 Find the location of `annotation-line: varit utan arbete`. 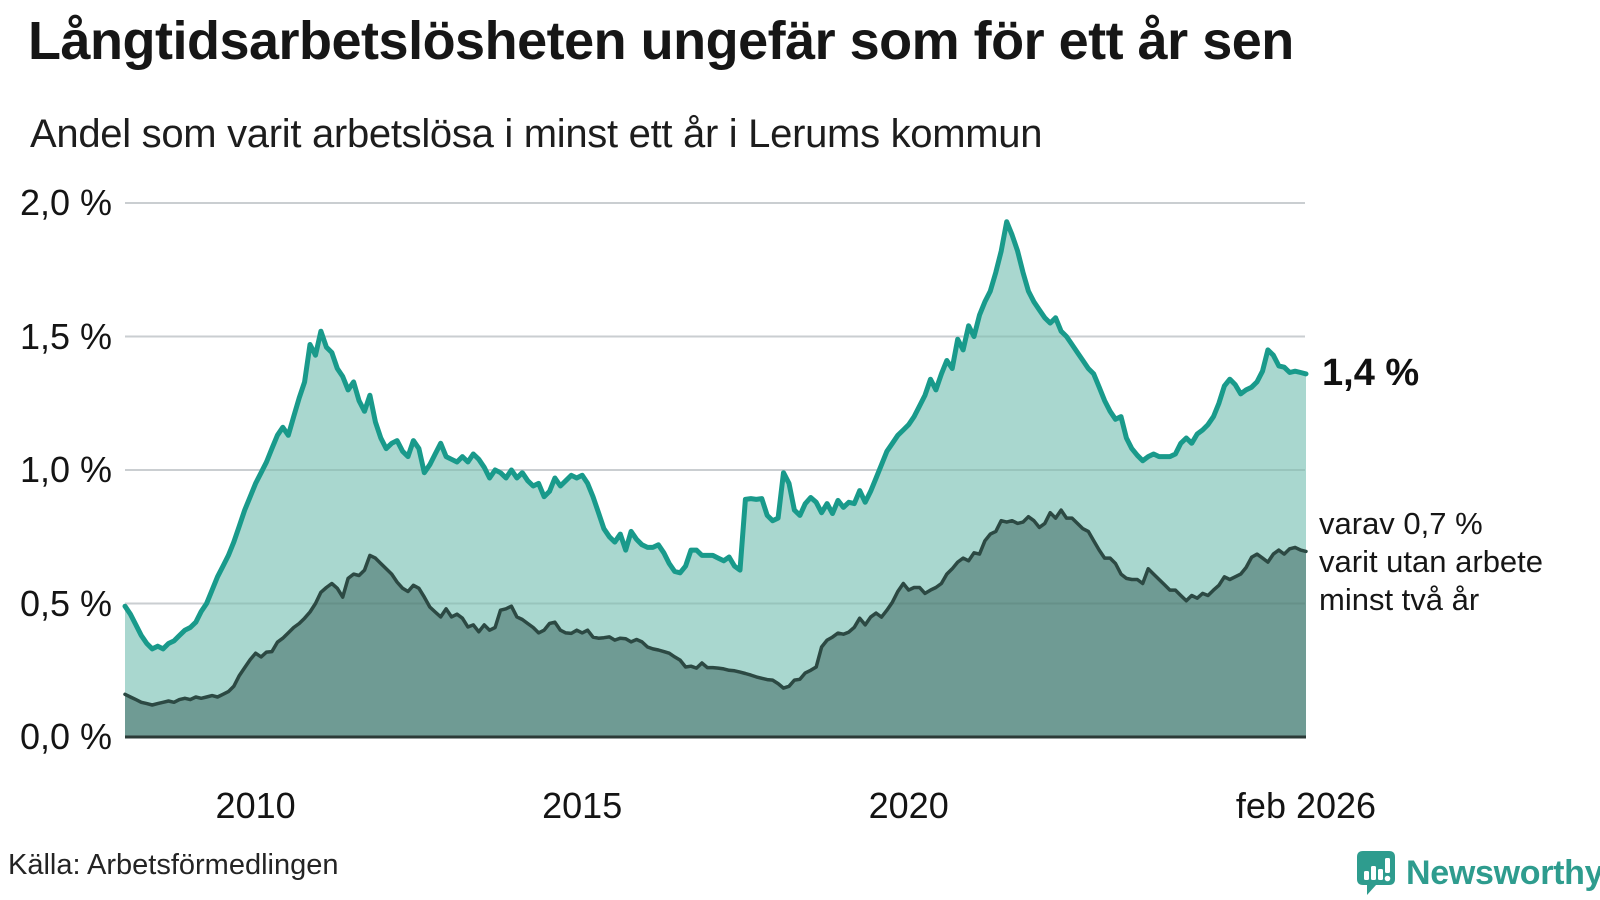

annotation-line: varit utan arbete is located at coordinates (1431, 561).